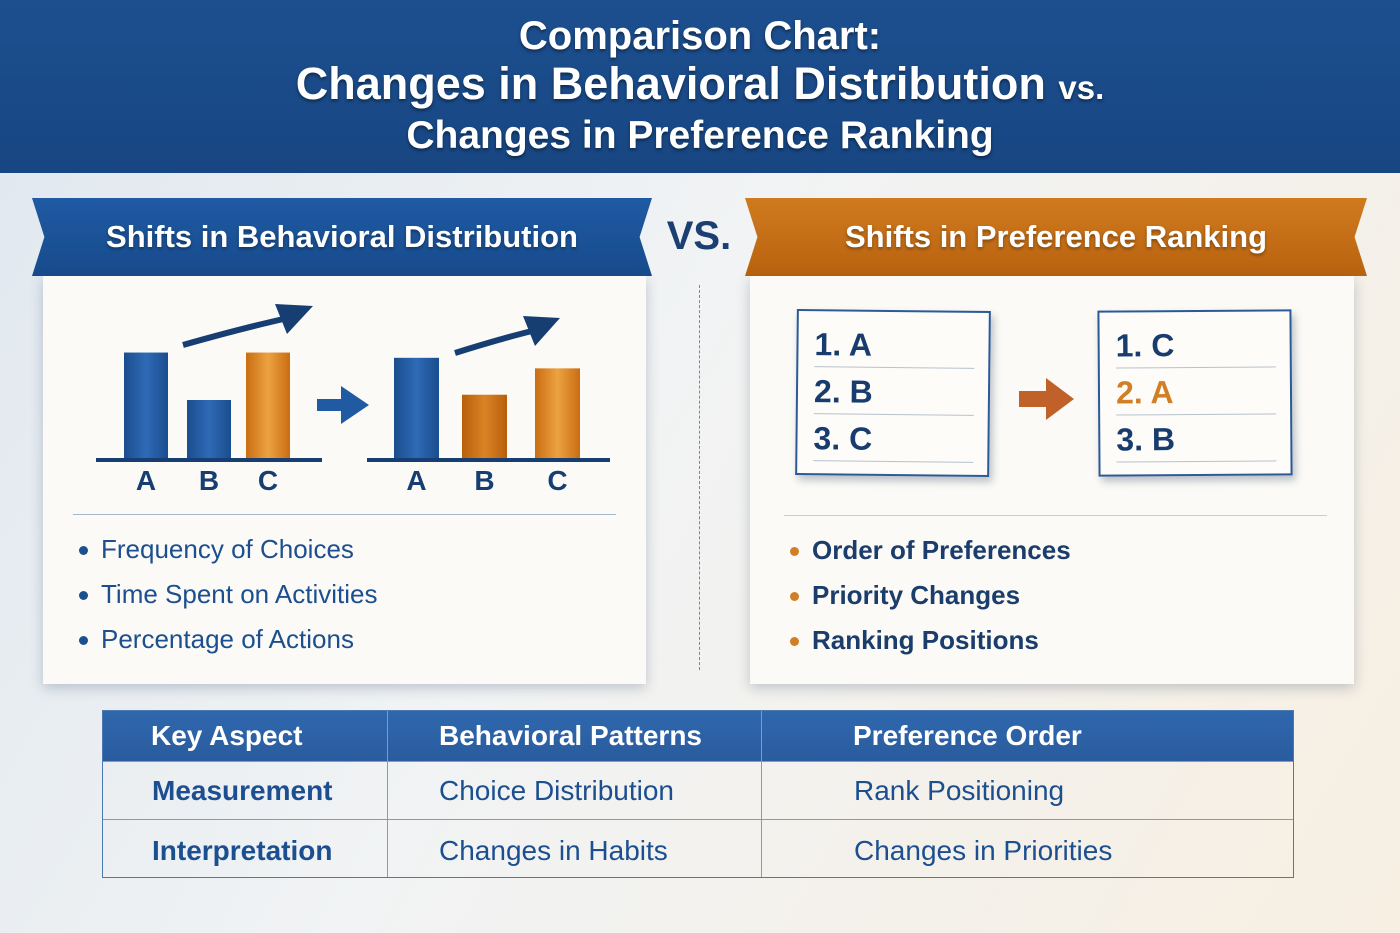 The height and width of the screenshot is (933, 1400). Describe the element at coordinates (556, 790) in the screenshot. I see `table-cell: Choice Distribution` at that location.